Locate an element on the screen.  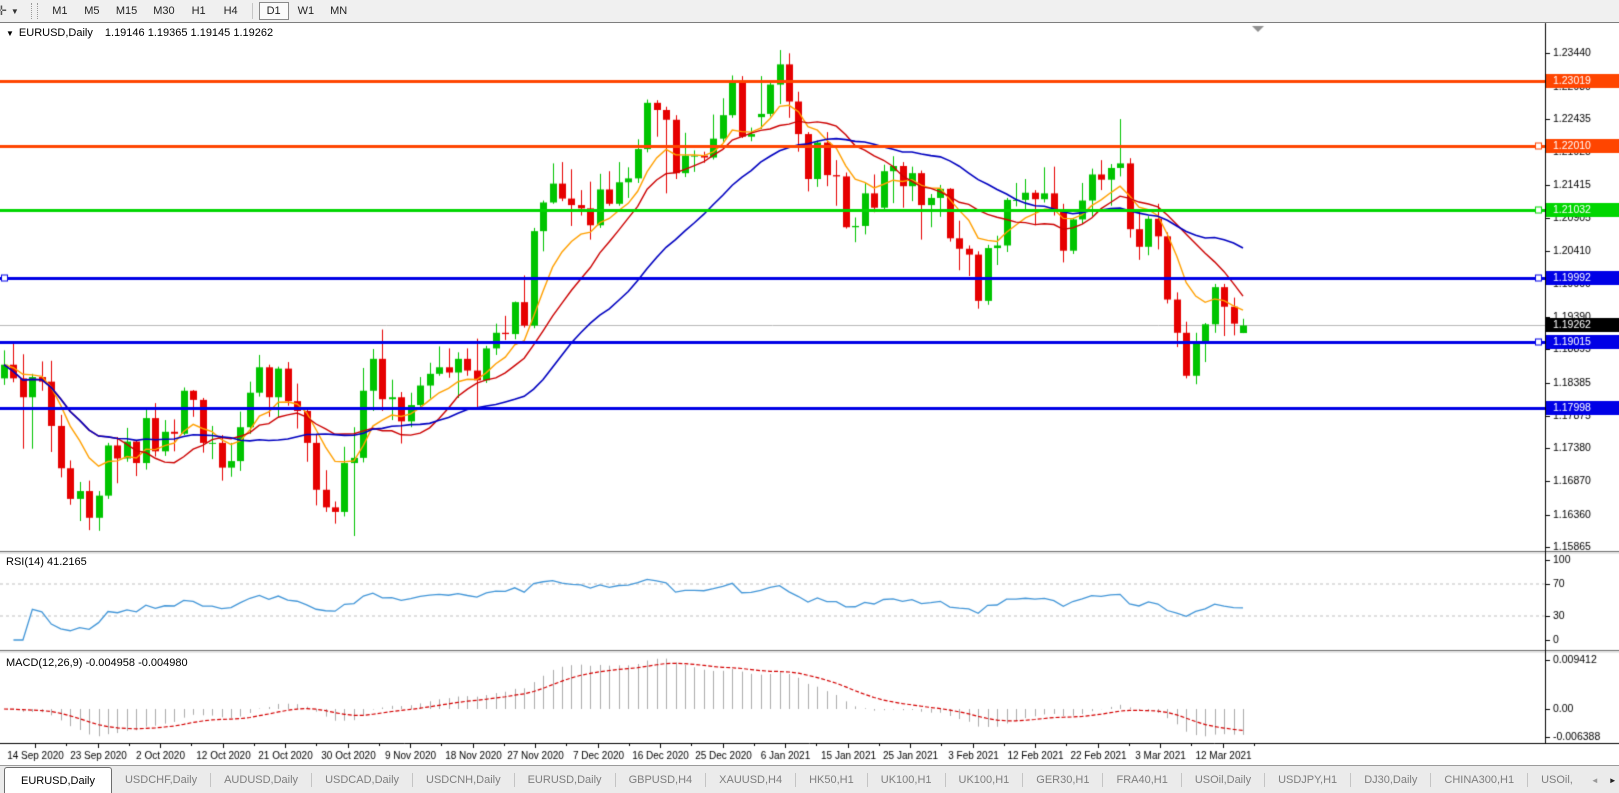
tab-scroll-arrows: ◄ ► is located at coordinates (1602, 779).